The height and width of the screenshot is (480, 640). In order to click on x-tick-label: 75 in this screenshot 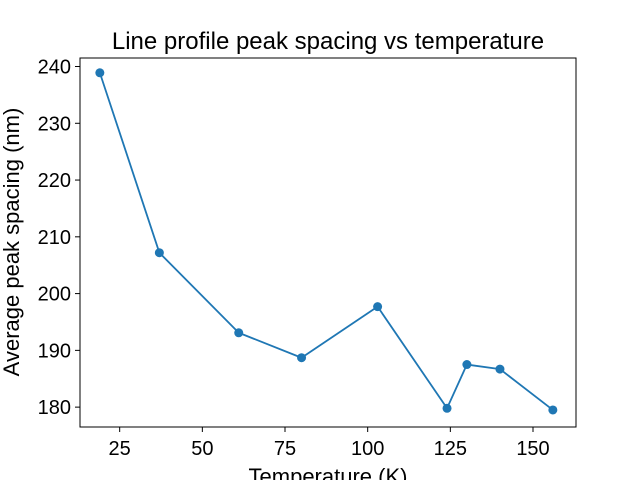, I will do `click(285, 449)`.